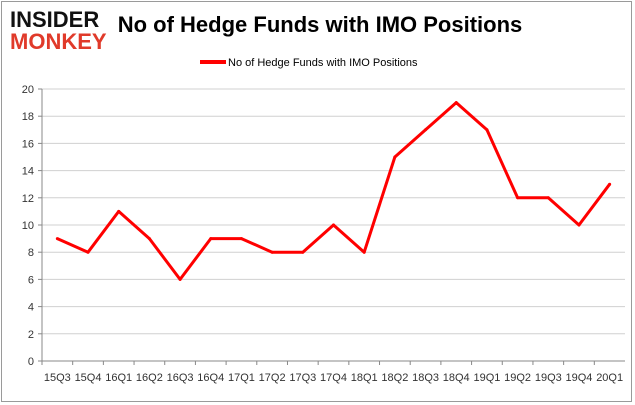 Image resolution: width=635 pixels, height=405 pixels. I want to click on x-tick-label: 17Q3, so click(302, 378).